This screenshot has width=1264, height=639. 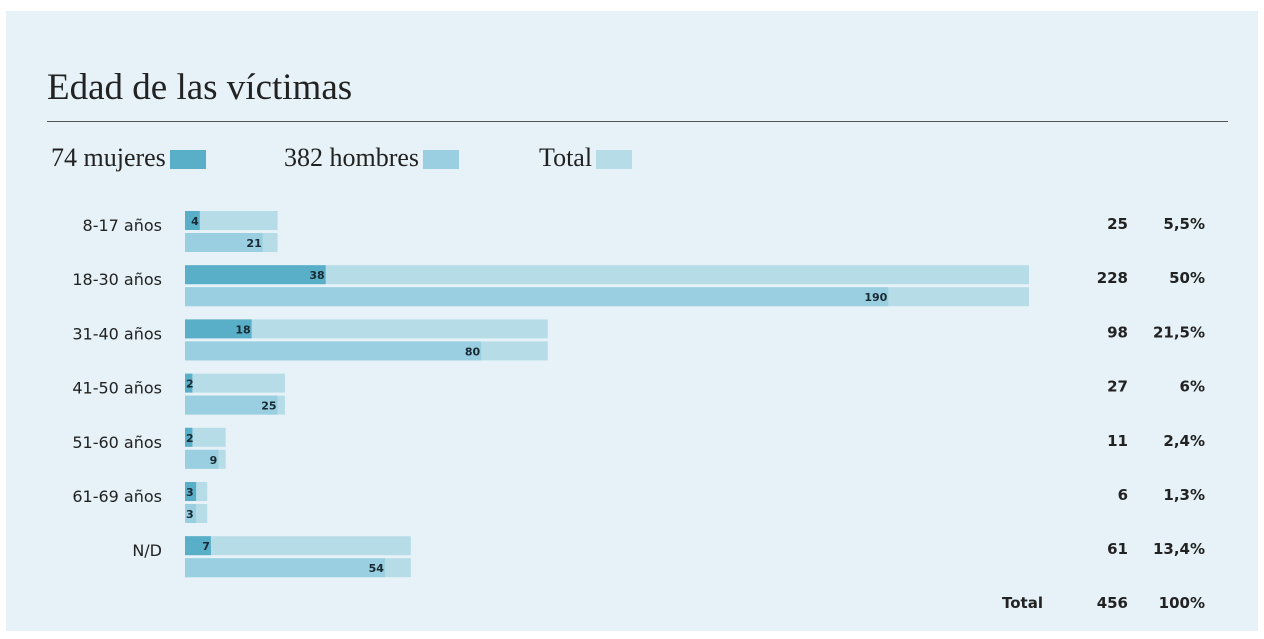 I want to click on bar-label-hombres: 54, so click(x=377, y=568).